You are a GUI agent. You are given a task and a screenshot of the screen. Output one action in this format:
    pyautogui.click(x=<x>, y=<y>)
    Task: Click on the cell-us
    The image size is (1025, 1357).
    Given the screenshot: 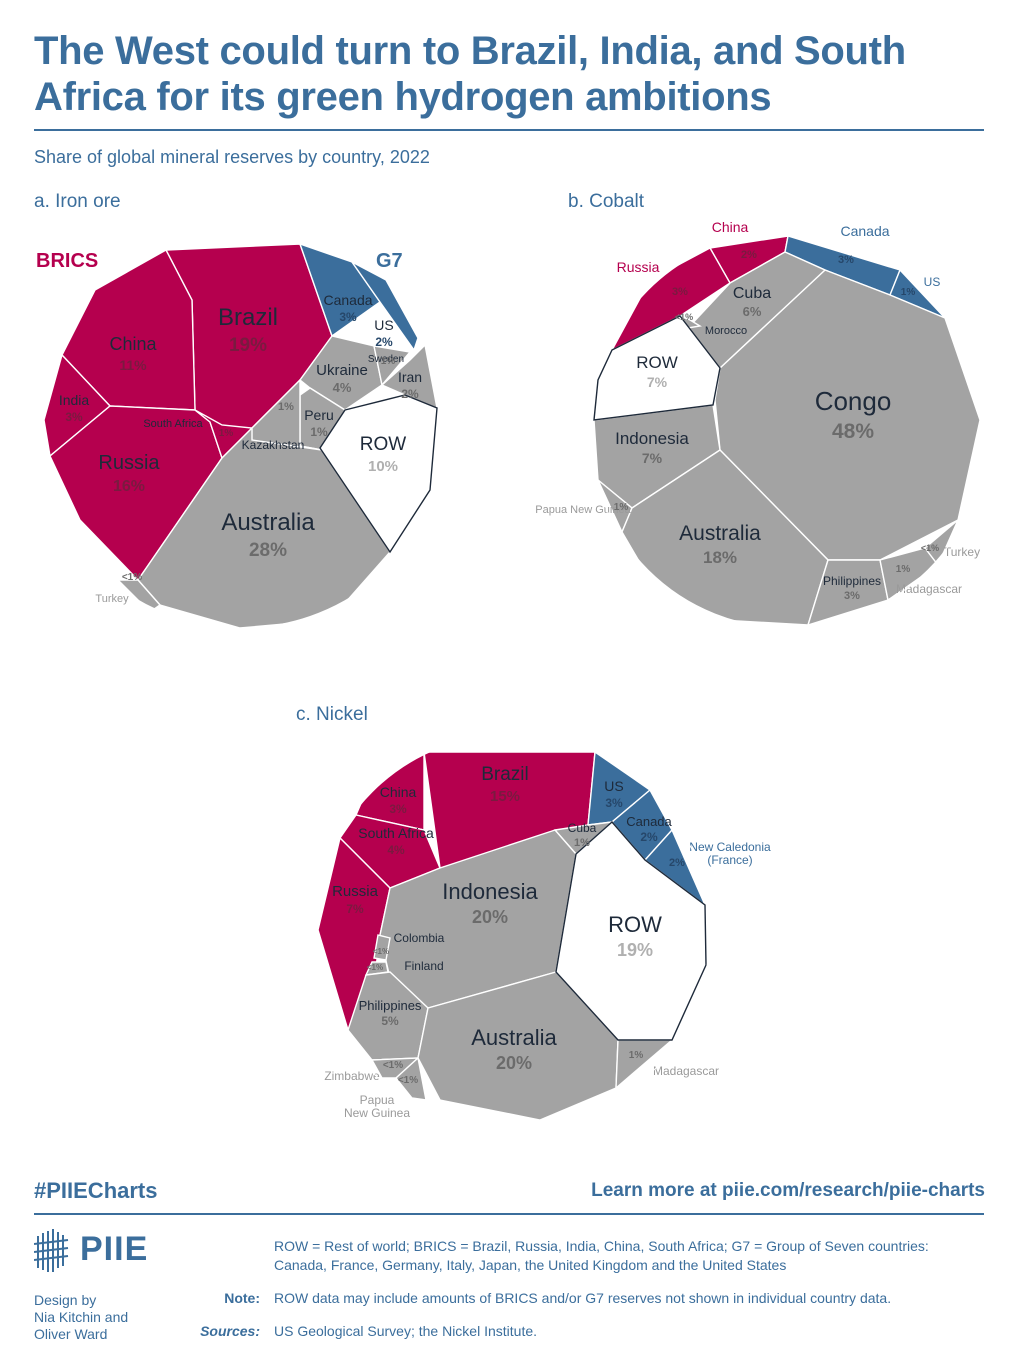 What is the action you would take?
    pyautogui.click(x=385, y=306)
    